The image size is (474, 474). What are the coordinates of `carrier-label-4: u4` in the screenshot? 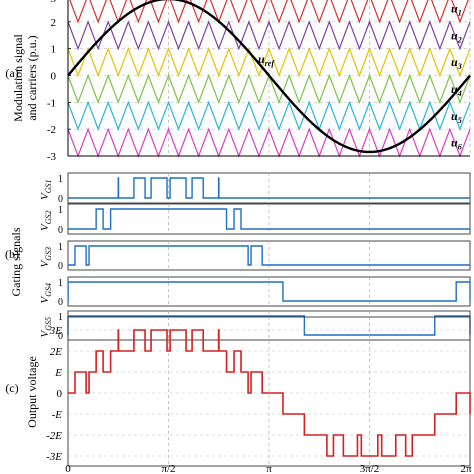 It's located at (456, 90).